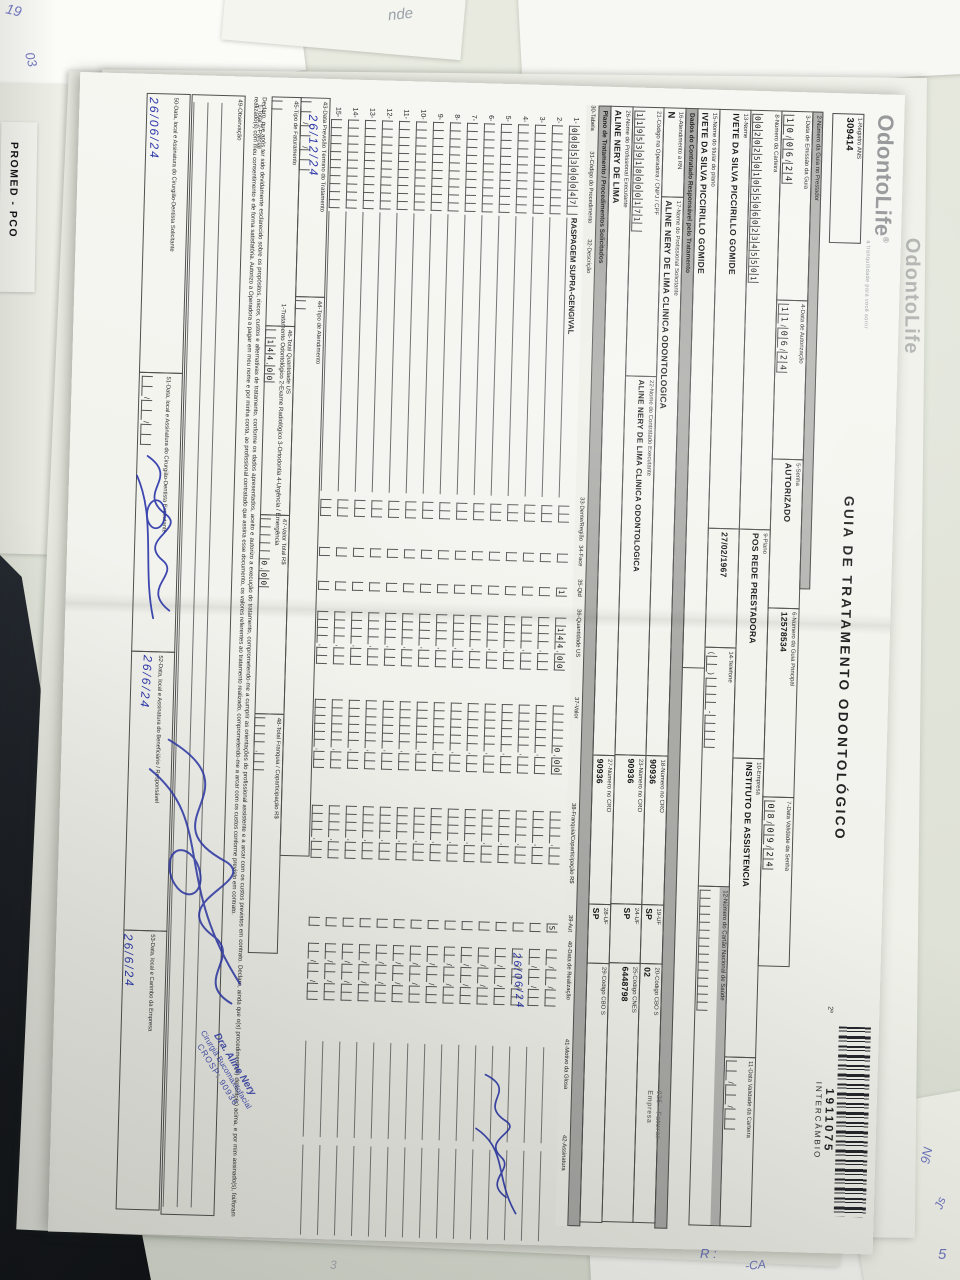 Image resolution: width=960 pixels, height=1280 pixels. Describe the element at coordinates (581, 519) in the screenshot. I see `col-dente: 33-Dente/Região` at that location.